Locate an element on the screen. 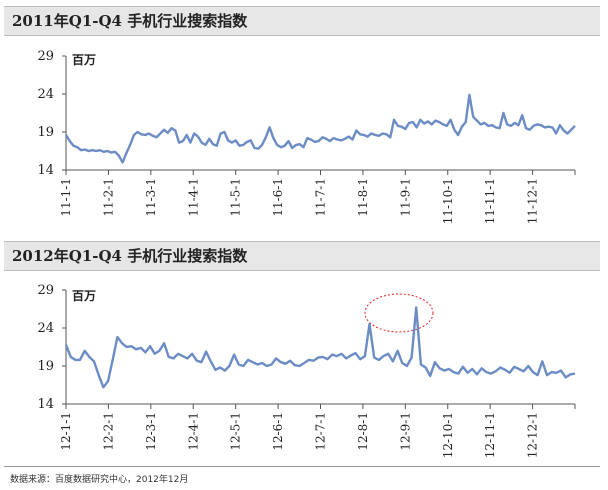 This screenshot has height=490, width=608. x-tick-label: 12-3-1 is located at coordinates (151, 431).